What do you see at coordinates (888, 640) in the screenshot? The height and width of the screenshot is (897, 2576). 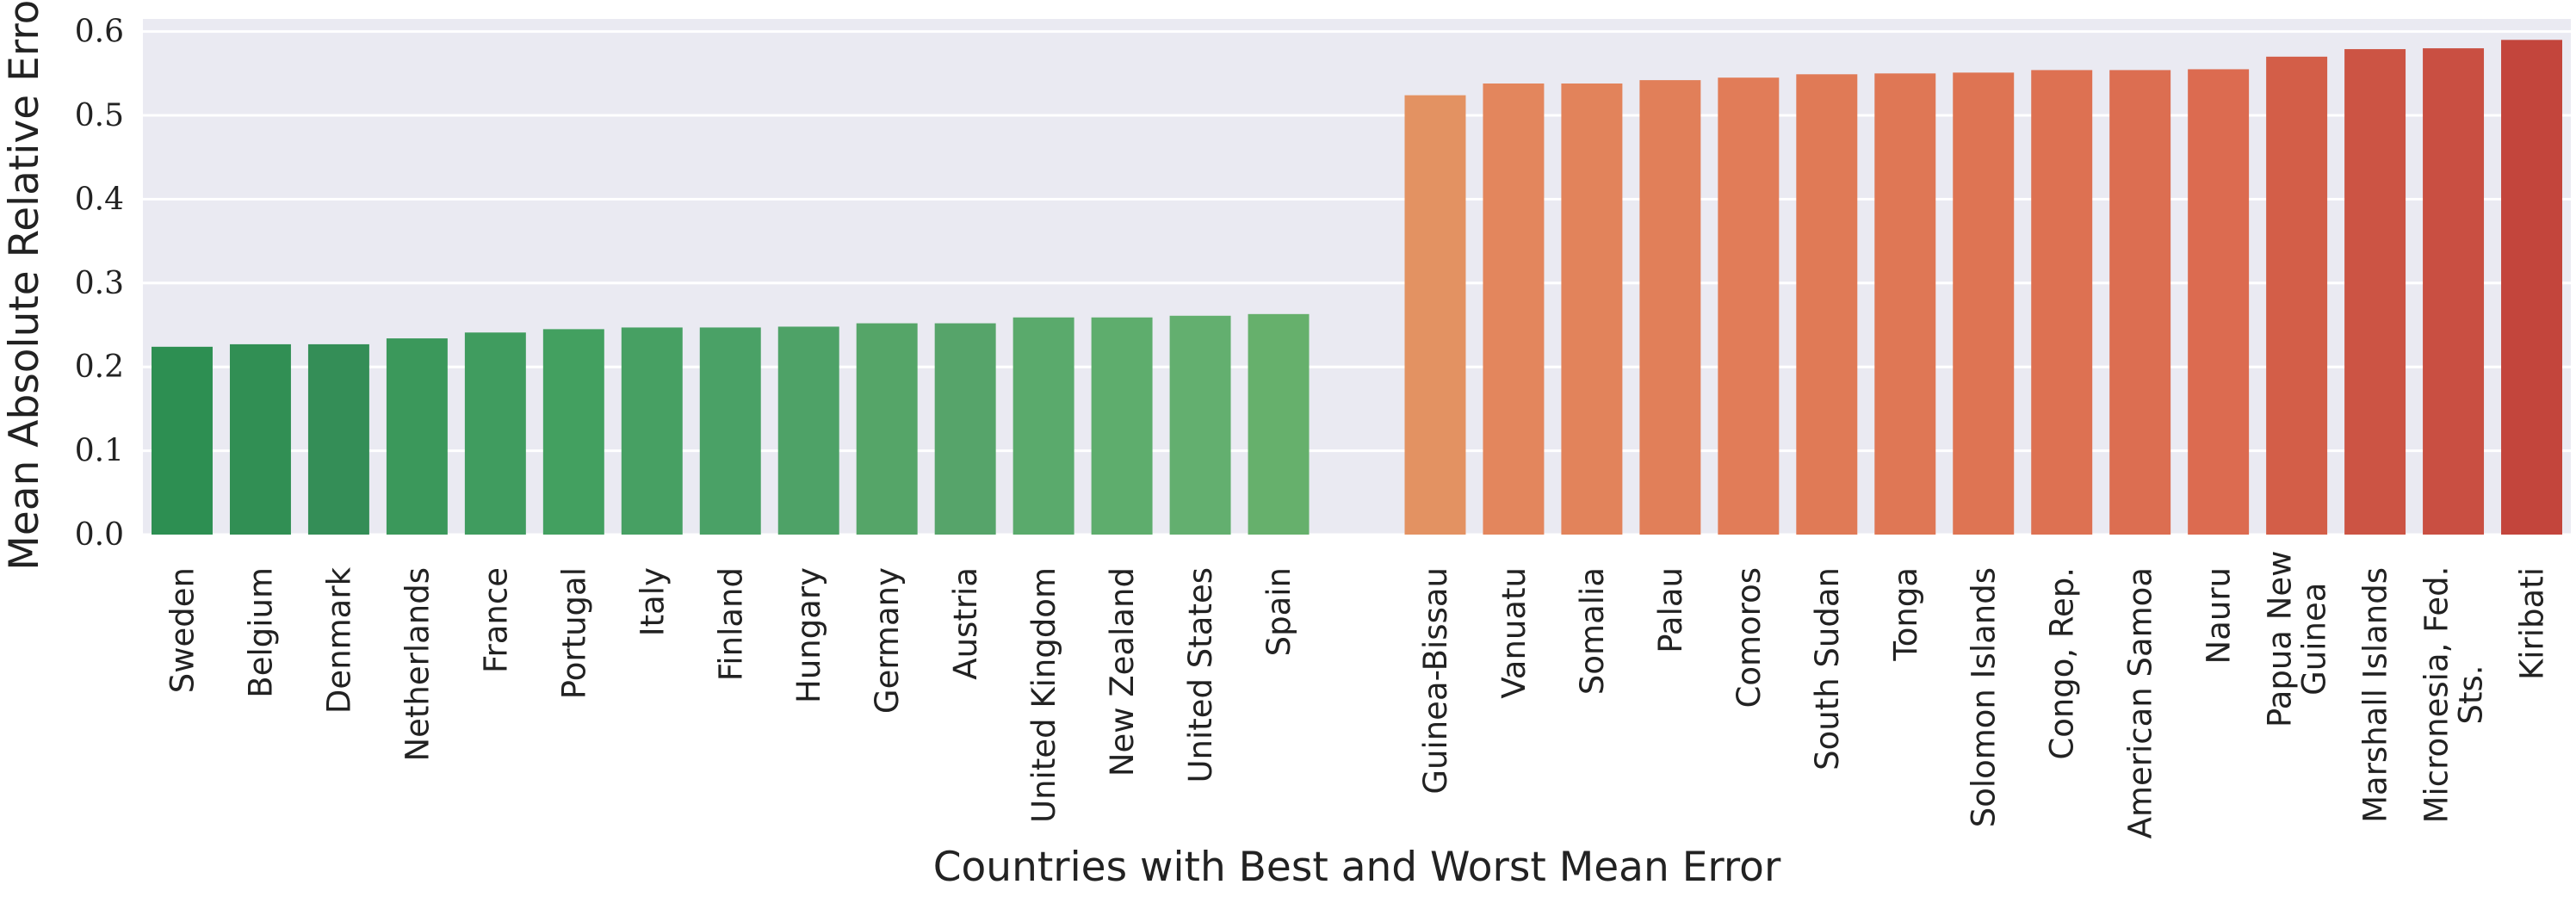 I see `x-tick-label: Germany` at bounding box center [888, 640].